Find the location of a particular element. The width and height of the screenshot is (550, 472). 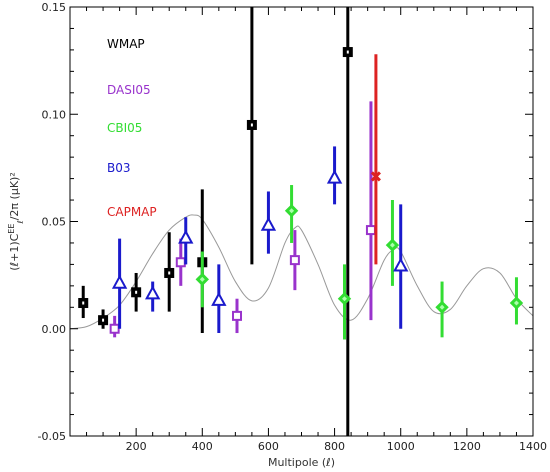

legend-item-capmap: CAPMAP is located at coordinates (132, 212).